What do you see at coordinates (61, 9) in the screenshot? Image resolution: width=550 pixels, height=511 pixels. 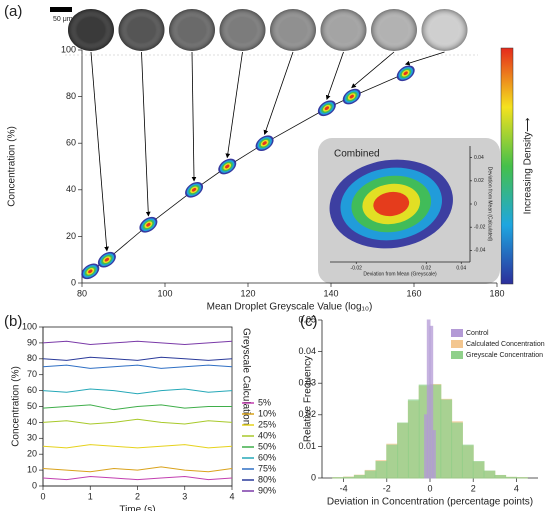 I see `scale-bar` at bounding box center [61, 9].